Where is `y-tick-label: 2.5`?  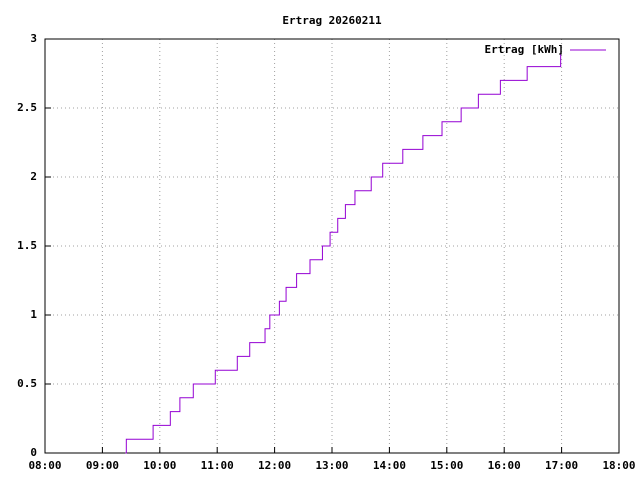
y-tick-label: 2.5 is located at coordinates (27, 107).